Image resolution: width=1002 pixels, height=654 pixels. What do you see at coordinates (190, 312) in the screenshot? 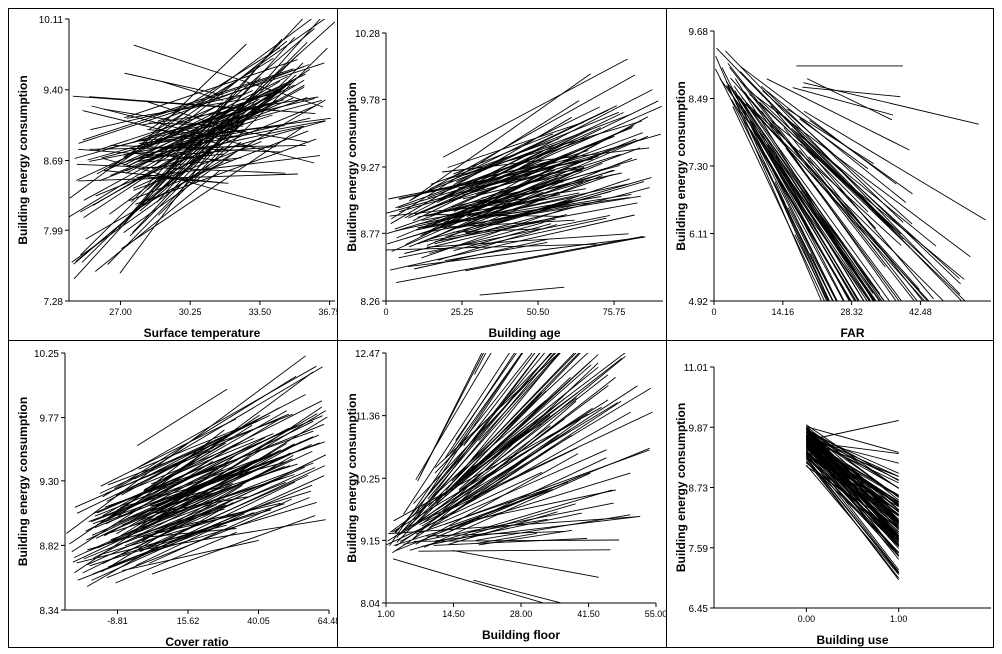
I see `x-tick-label: 30.25` at bounding box center [190, 312].